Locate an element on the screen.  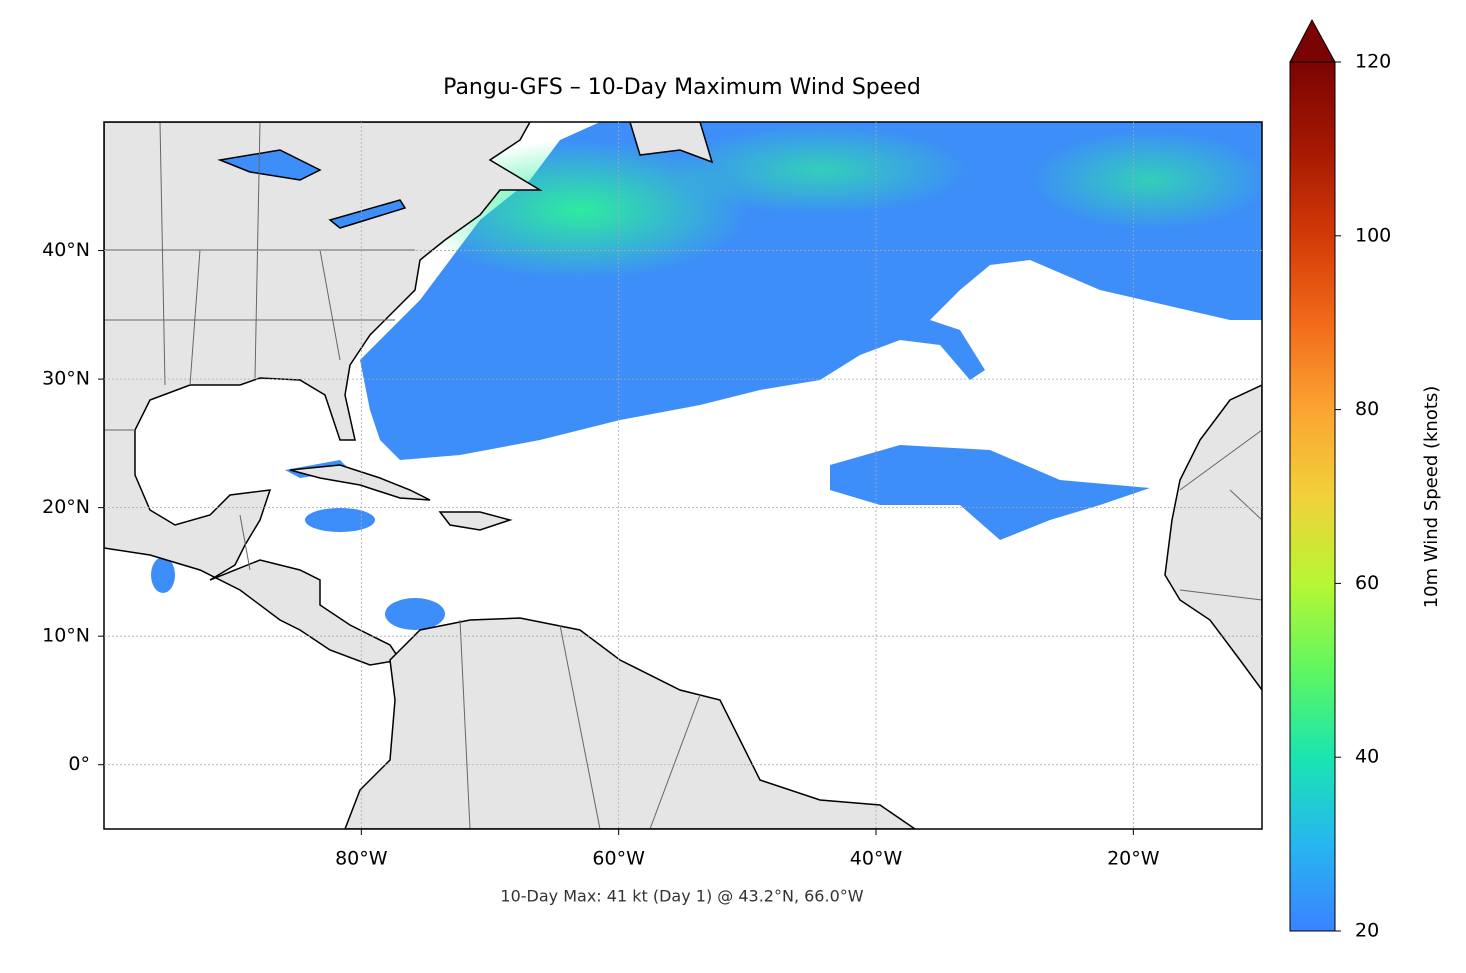
great-lakes is located at coordinates (312, 189).